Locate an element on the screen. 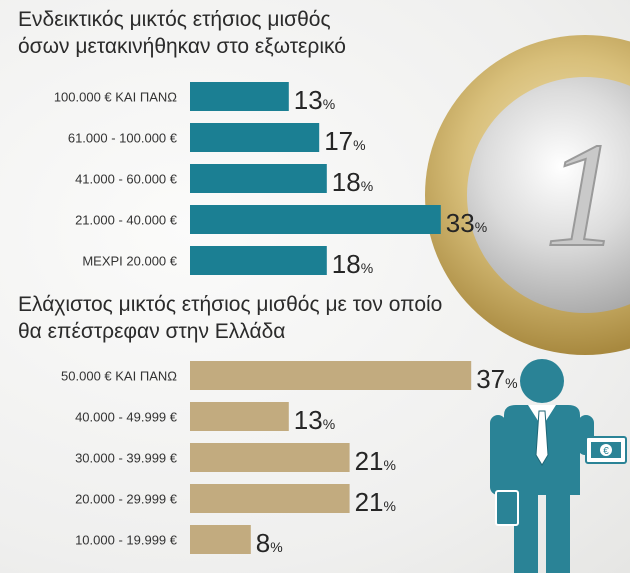  value-label: 17% is located at coordinates (344, 141).